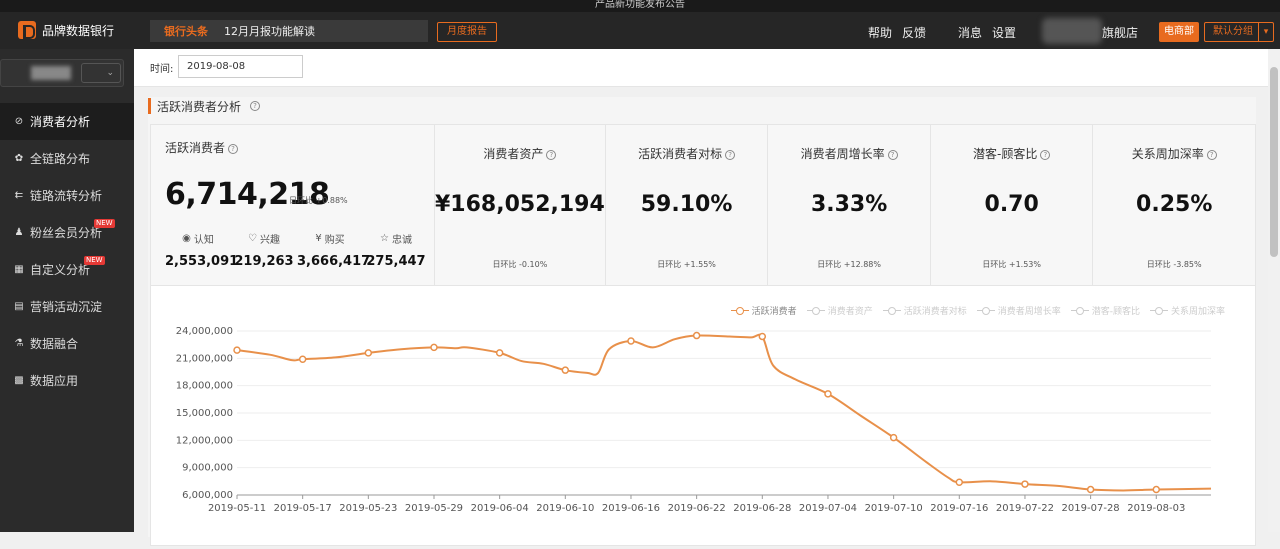  I want to click on relationship-deepen-card: 关系周加深率? 0.25% 日环比 -3.85%, so click(1174, 205).